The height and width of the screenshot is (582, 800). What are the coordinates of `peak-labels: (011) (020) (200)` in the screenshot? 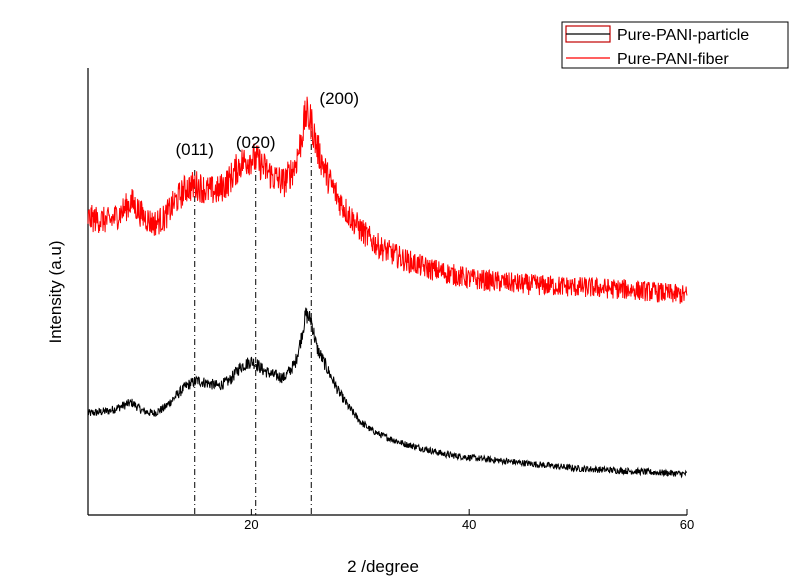 It's located at (268, 124).